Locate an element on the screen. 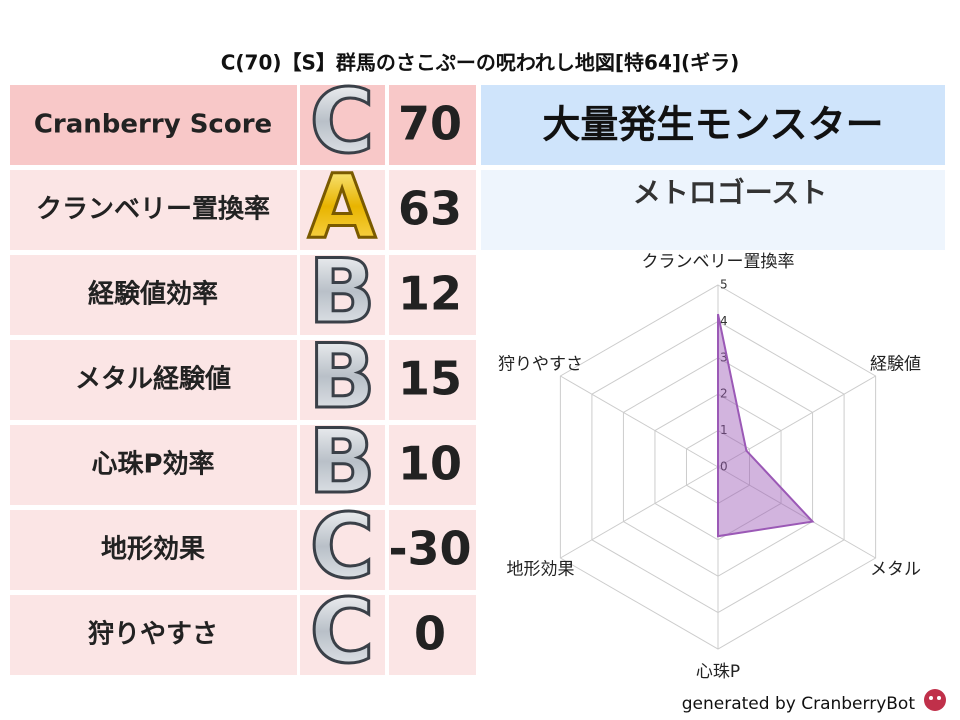 This screenshot has height=720, width=960. row-score: 0 is located at coordinates (430, 634).